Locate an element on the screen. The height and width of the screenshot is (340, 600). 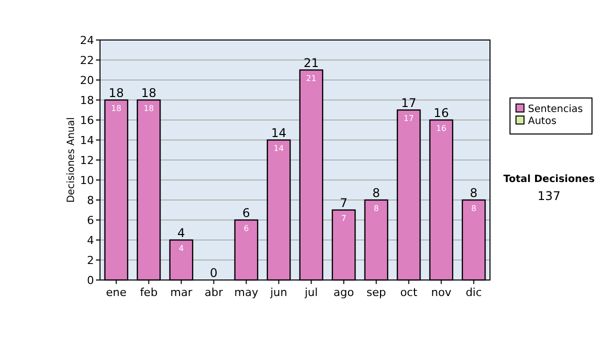
y-tick-label: 16 is located at coordinates (87, 120).